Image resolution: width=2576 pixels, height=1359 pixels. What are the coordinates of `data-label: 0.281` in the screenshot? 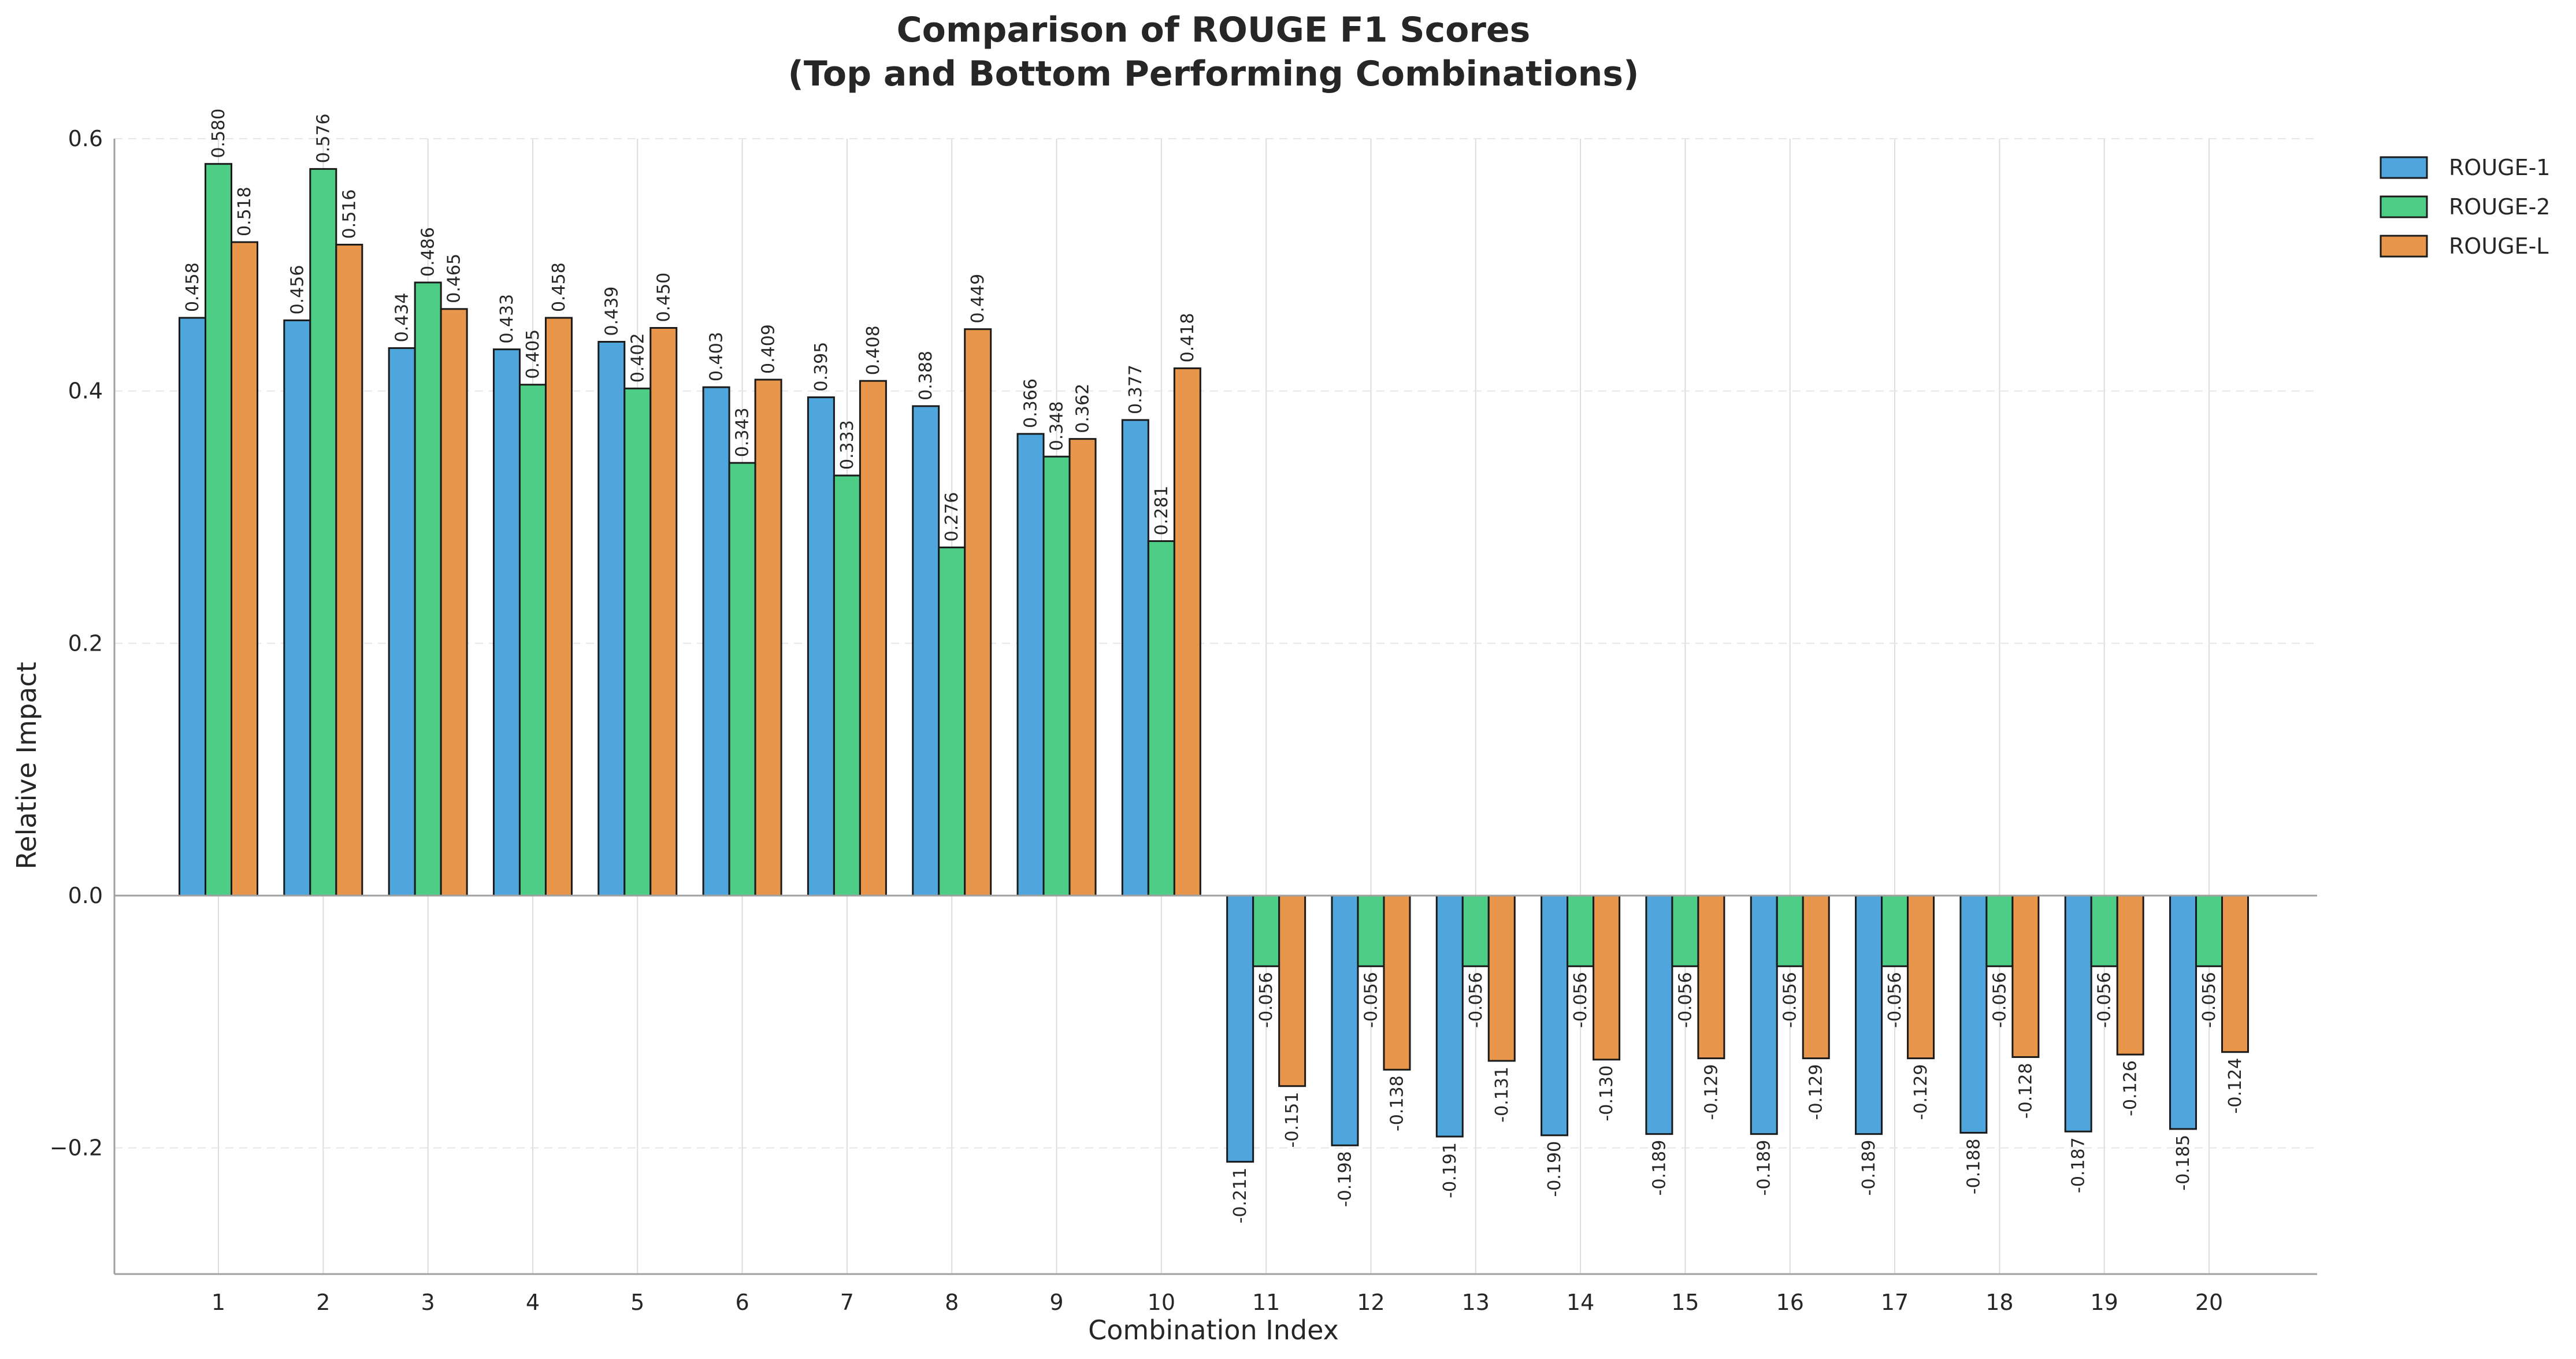 It's located at (1162, 511).